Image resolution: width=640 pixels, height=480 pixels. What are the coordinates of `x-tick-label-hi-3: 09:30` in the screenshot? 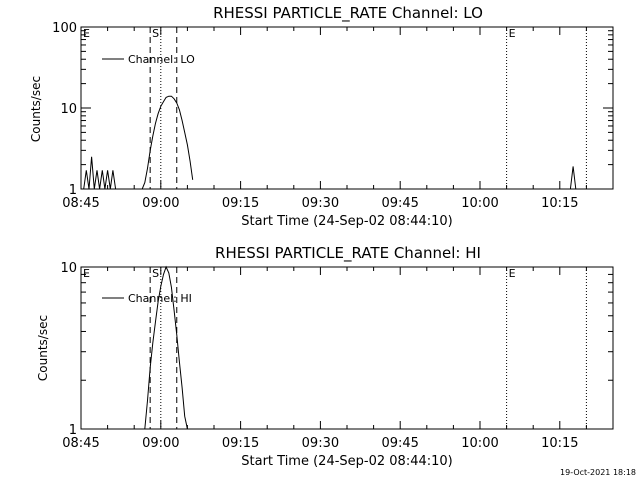 It's located at (320, 443).